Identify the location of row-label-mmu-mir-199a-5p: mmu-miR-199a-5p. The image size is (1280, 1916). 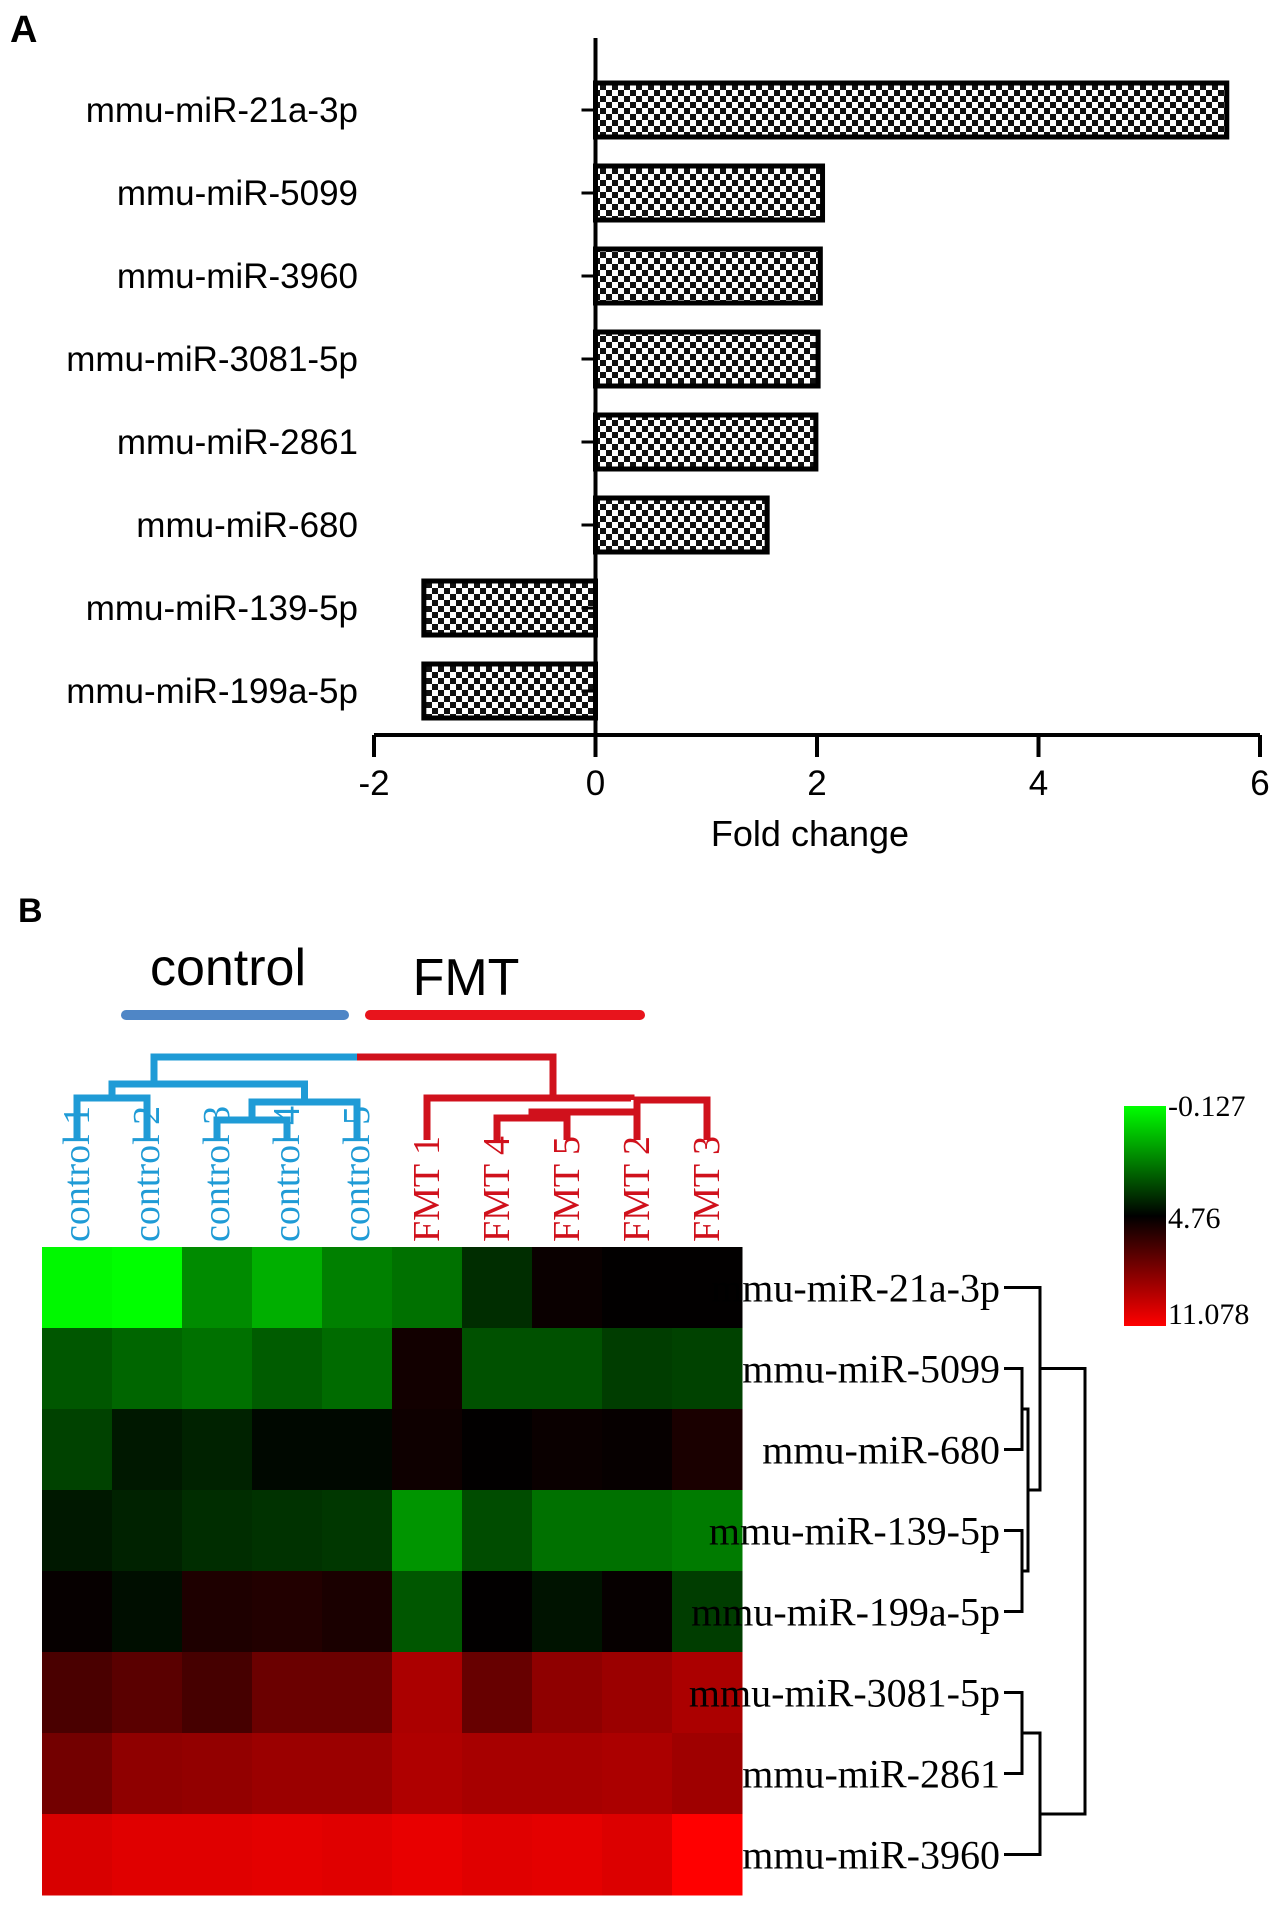
(845, 1612).